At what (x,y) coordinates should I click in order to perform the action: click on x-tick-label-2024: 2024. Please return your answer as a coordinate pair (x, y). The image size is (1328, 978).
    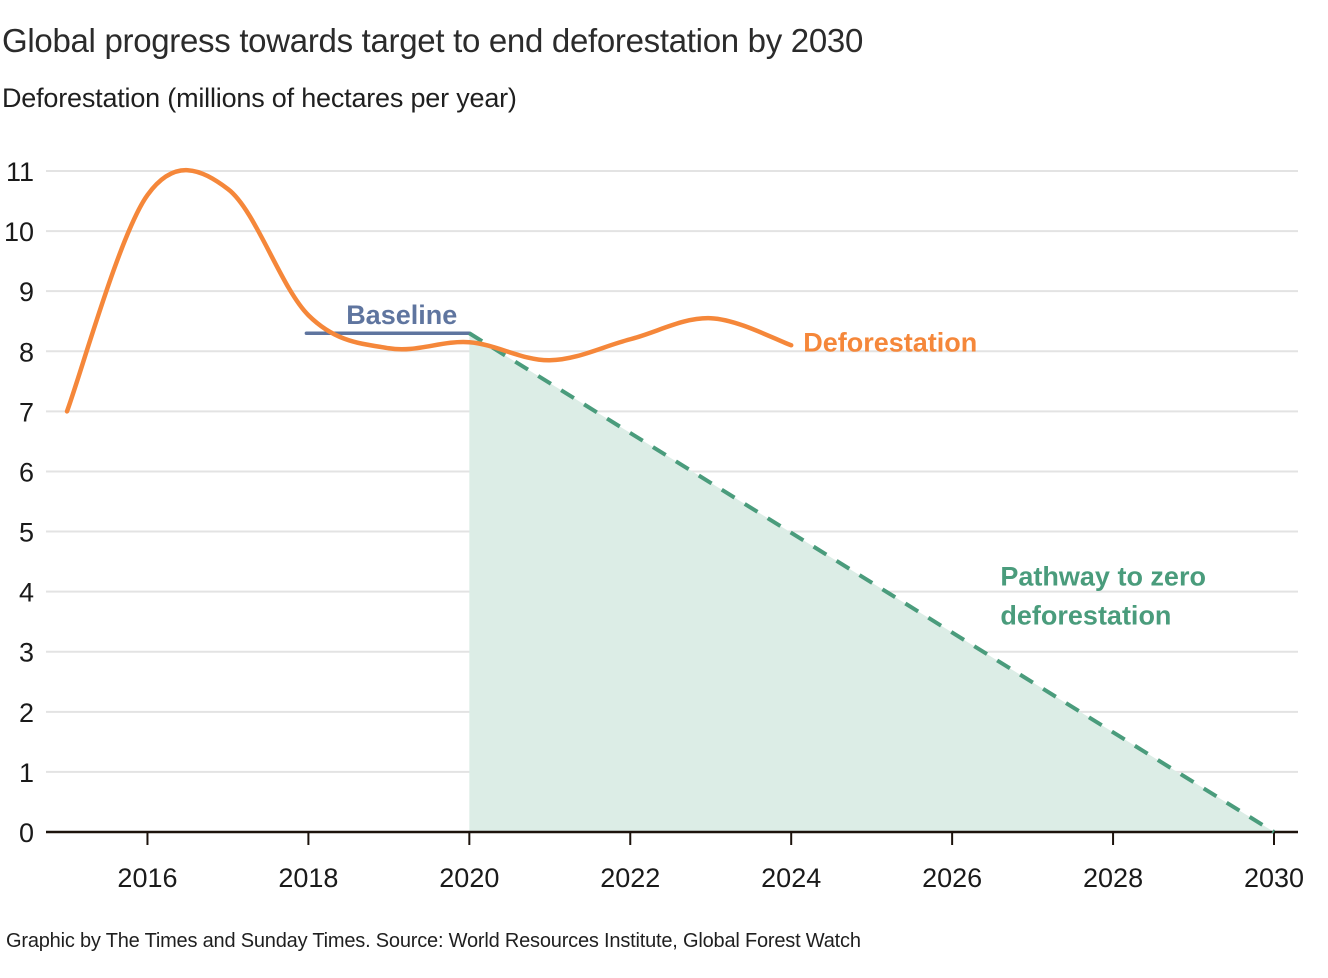
    Looking at the image, I should click on (791, 878).